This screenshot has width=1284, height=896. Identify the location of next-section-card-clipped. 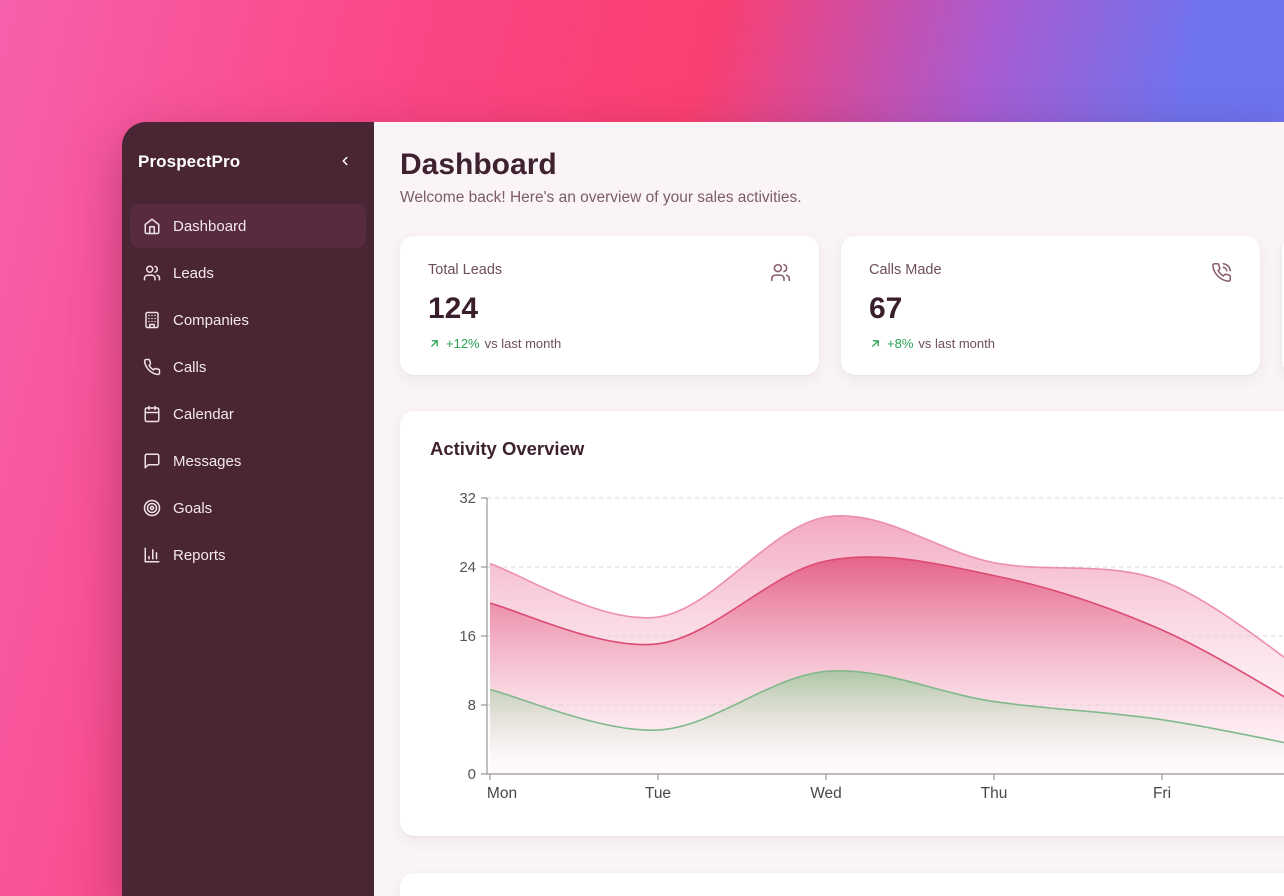
(842, 884).